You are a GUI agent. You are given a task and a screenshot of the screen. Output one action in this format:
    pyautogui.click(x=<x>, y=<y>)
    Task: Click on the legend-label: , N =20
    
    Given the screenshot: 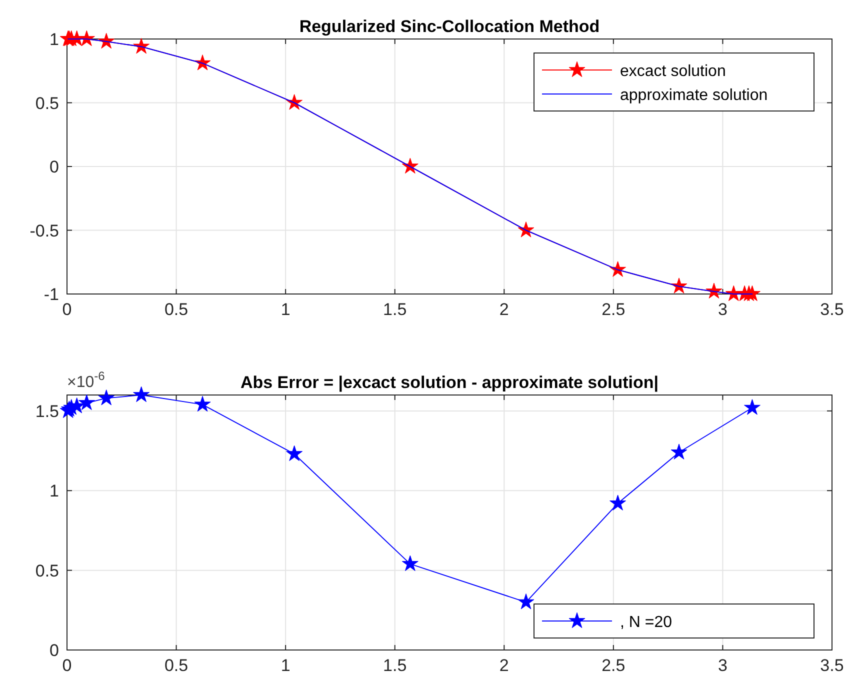 What is the action you would take?
    pyautogui.click(x=646, y=622)
    